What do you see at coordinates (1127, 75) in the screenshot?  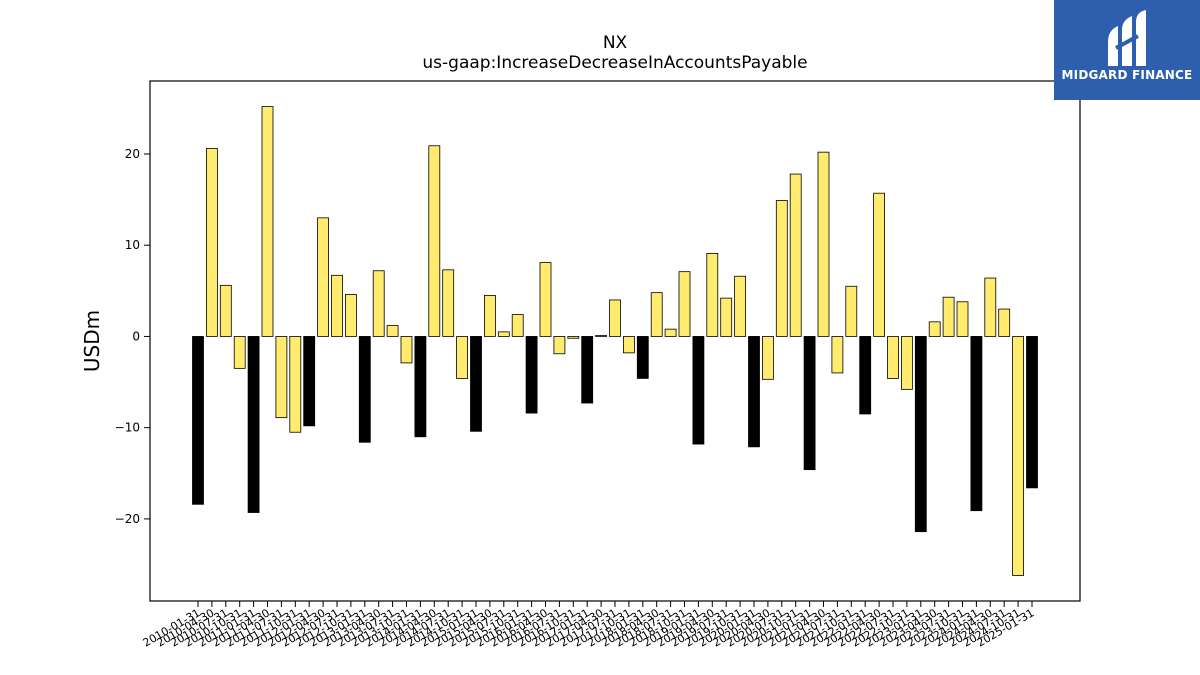 I see `brand-name: MIDGARD FINANCE` at bounding box center [1127, 75].